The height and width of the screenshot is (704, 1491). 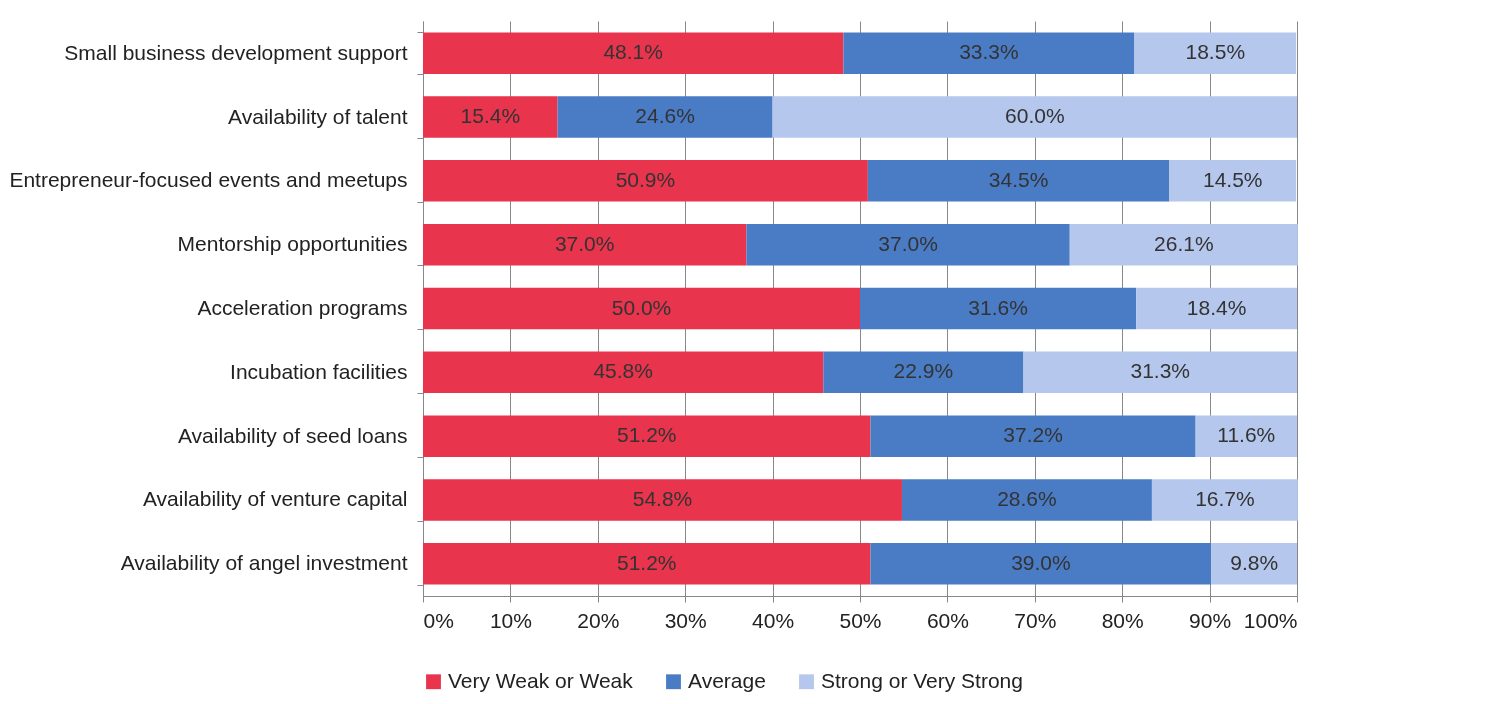 I want to click on data-label: 28.6%, so click(x=1027, y=498).